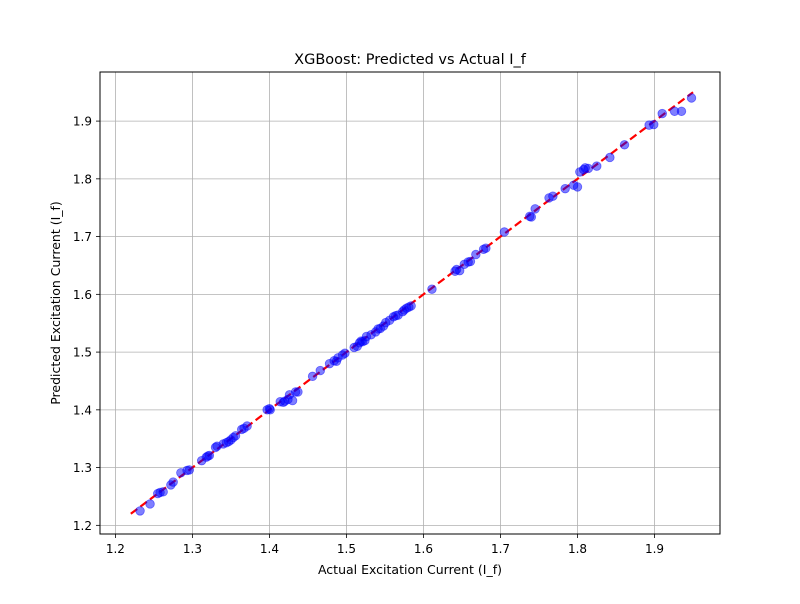 This screenshot has height=604, width=800. Describe the element at coordinates (82, 526) in the screenshot. I see `y-tick-label: 1.2` at that location.